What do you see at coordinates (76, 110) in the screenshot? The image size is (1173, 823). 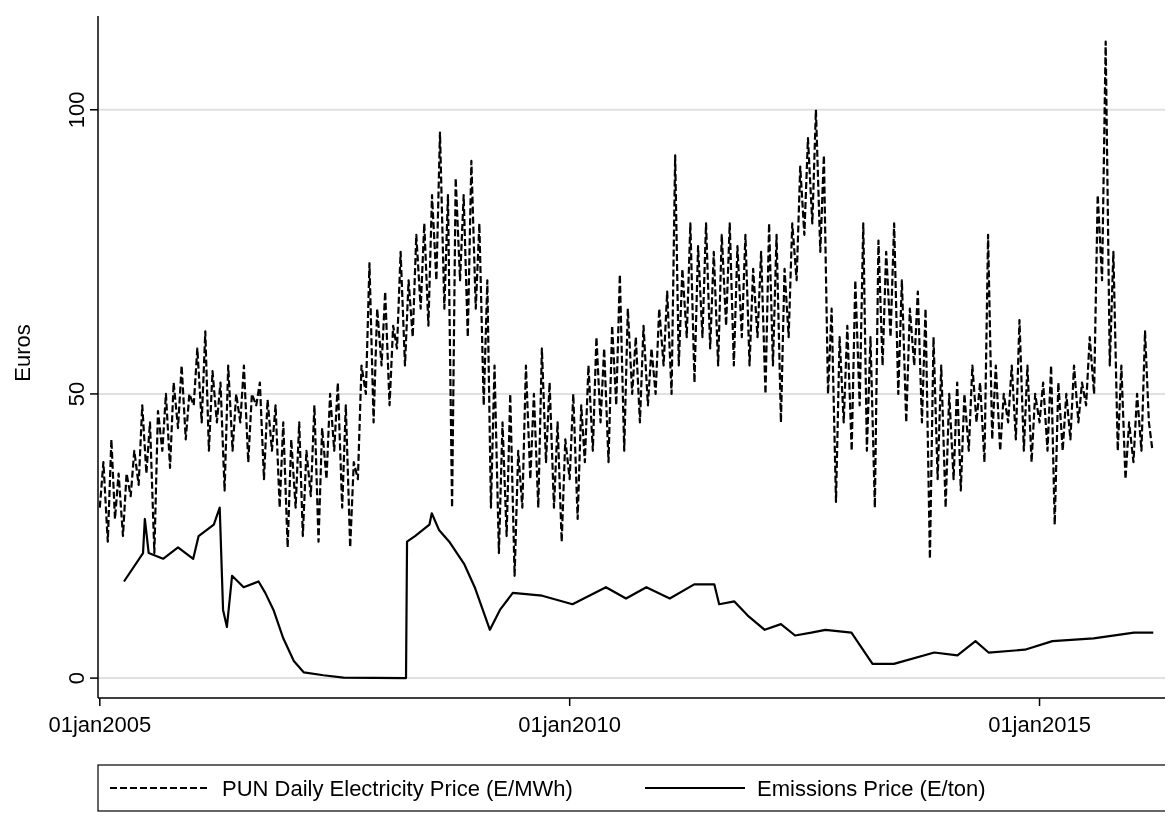 I see `y-tick-label: 100` at bounding box center [76, 110].